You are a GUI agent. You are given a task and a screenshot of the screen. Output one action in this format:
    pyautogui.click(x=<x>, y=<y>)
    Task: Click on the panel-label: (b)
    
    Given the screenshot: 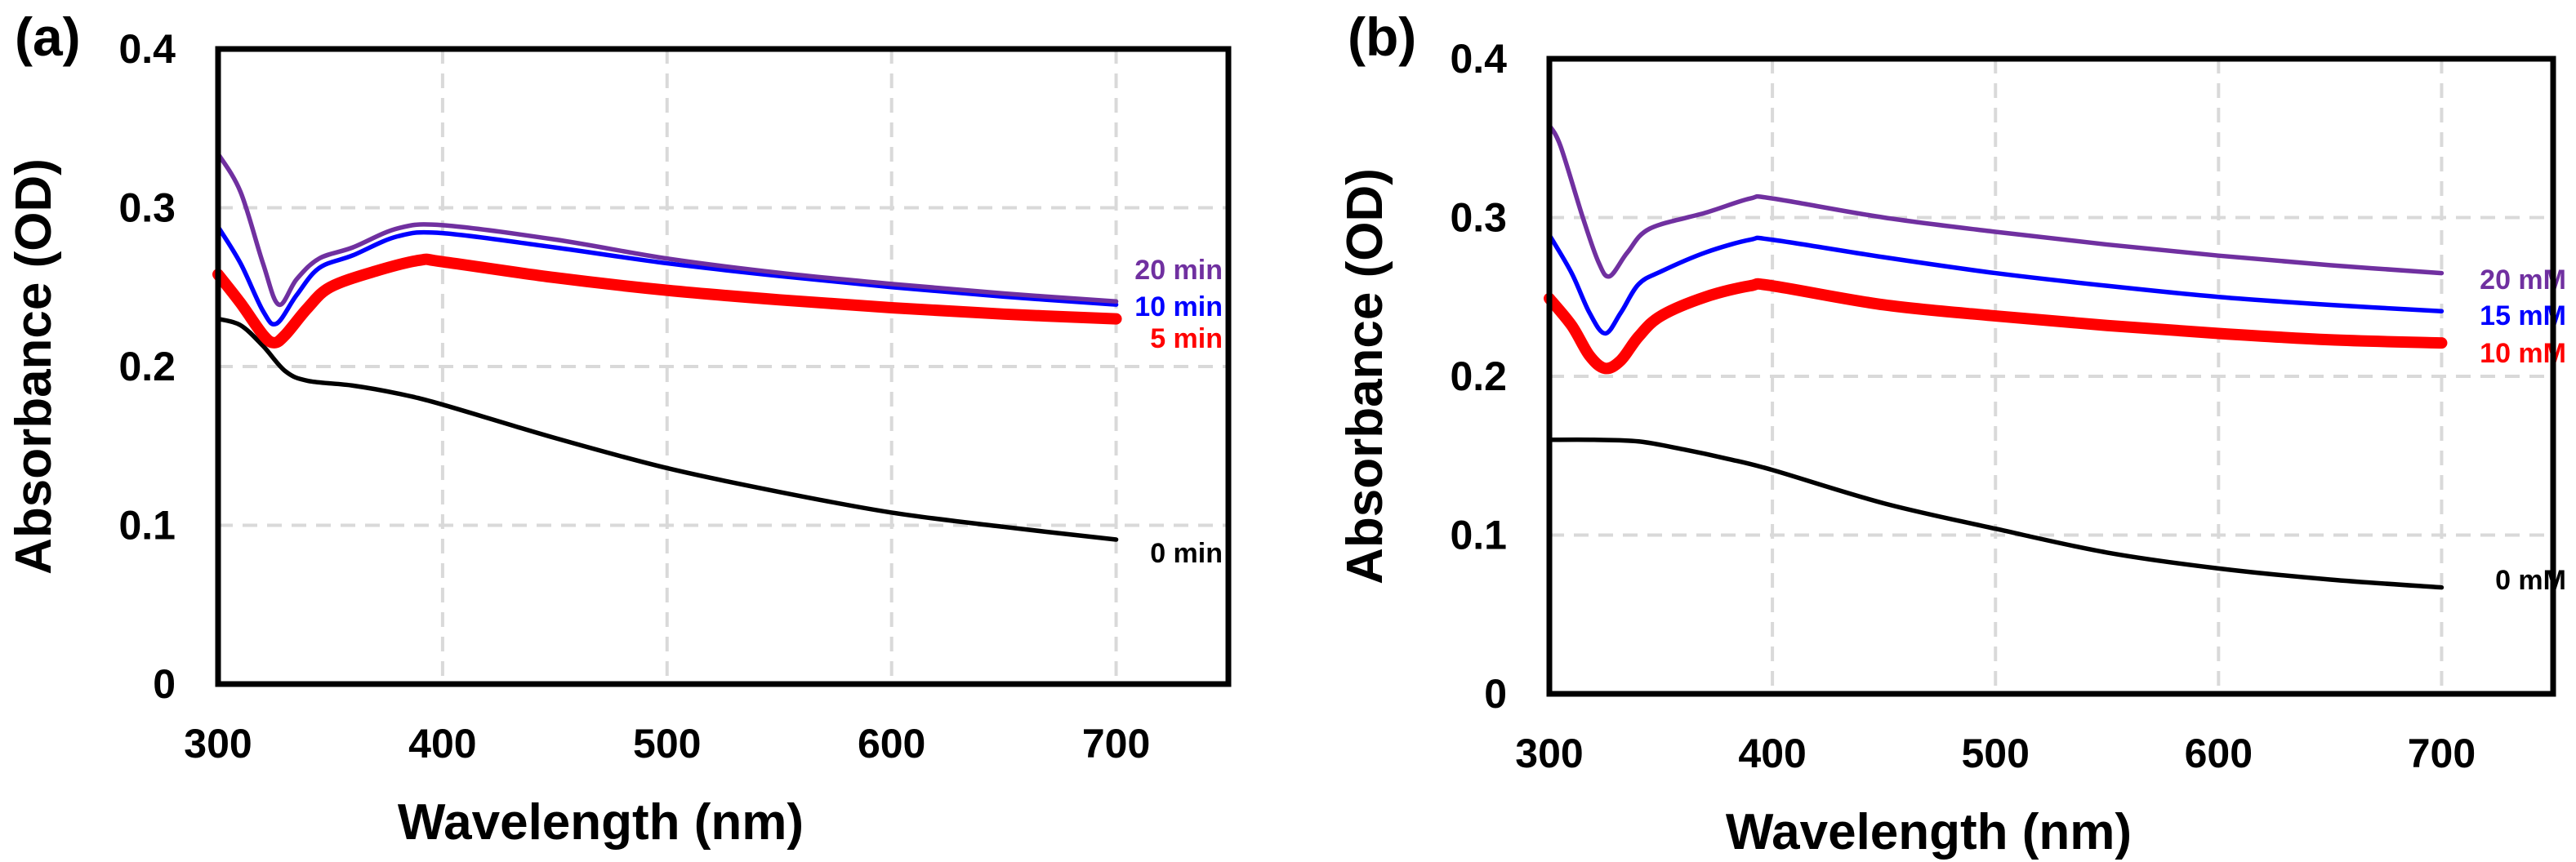 What is the action you would take?
    pyautogui.click(x=1382, y=37)
    